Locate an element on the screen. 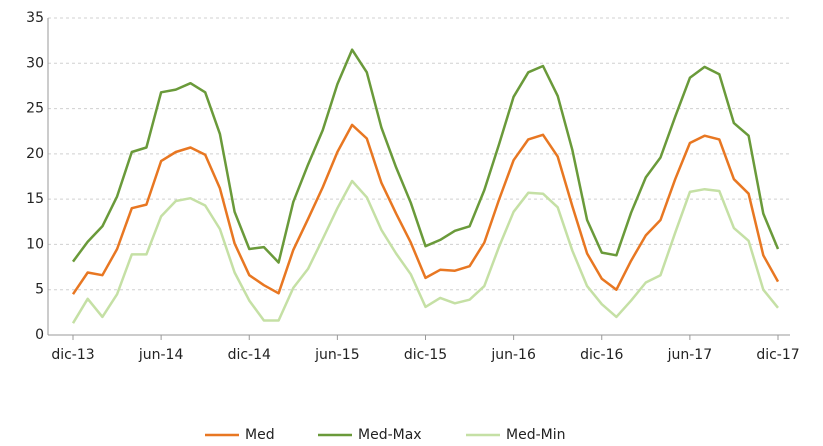 The height and width of the screenshot is (446, 823). y-tick-label: 5 is located at coordinates (39, 290).